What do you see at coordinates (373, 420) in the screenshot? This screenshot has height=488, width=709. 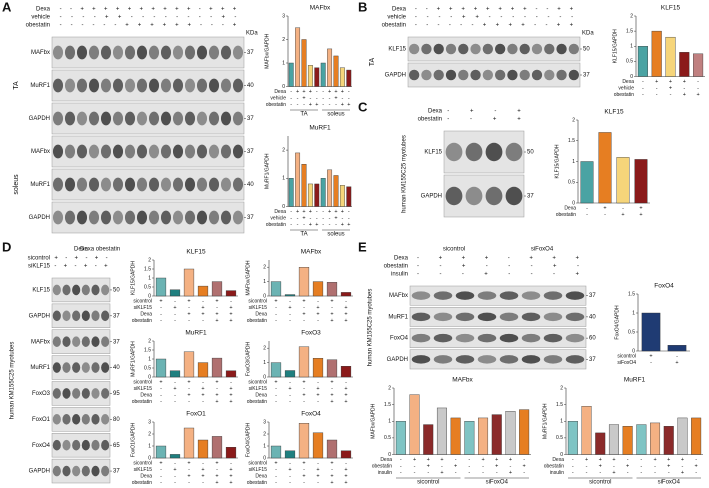 I see `y-axis-label: MAFbx/GAPDH` at bounding box center [373, 420].